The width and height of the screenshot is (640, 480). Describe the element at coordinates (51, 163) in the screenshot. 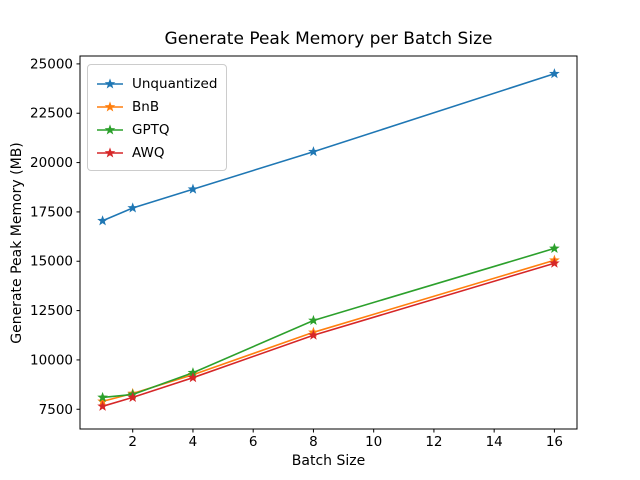

I see `y-tick-label: 20000` at that location.